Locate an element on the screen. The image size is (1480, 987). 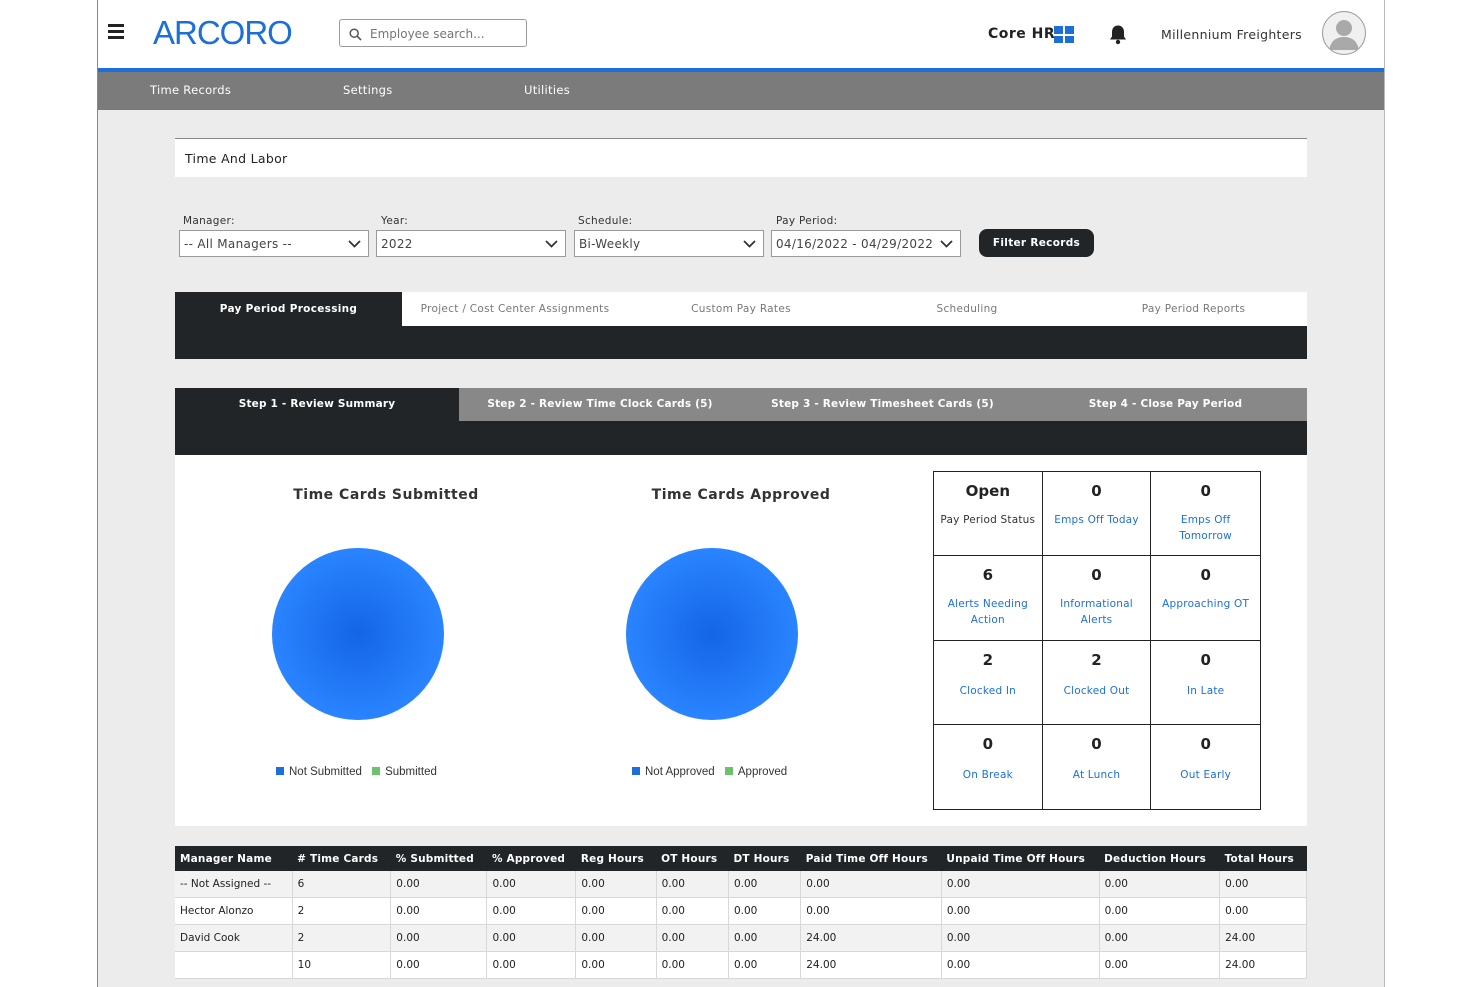
column-header: Total Hours is located at coordinates (1263, 858).